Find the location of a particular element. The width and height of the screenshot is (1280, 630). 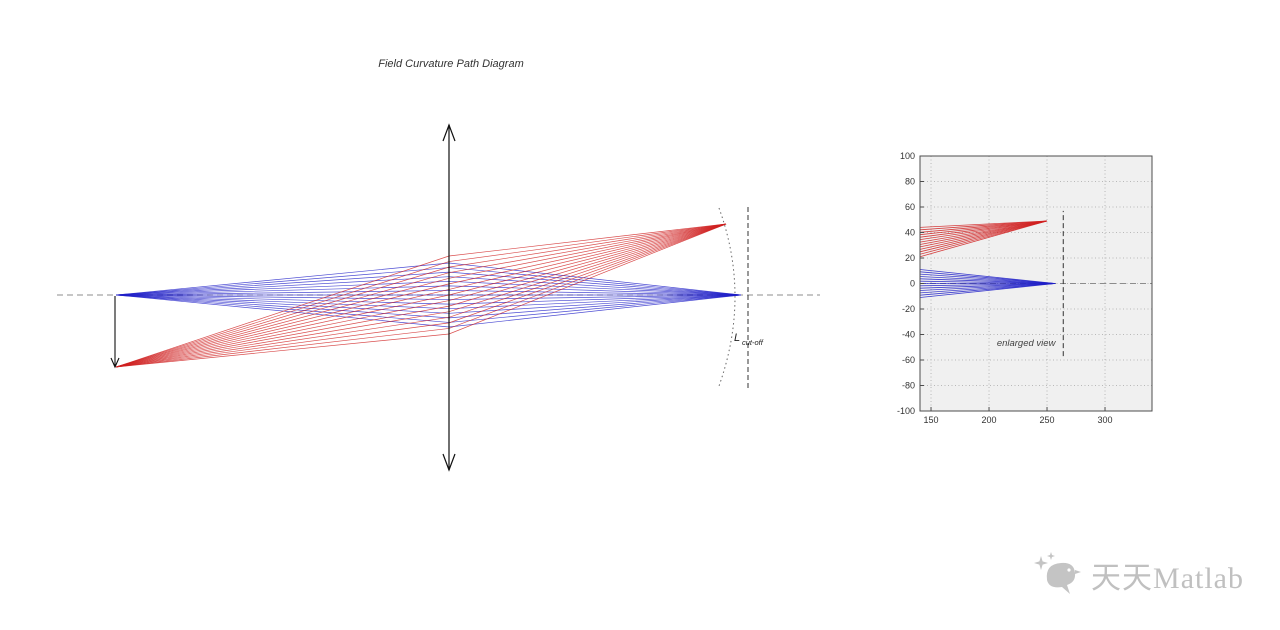

inset-y-tick-label: -60 is located at coordinates (908, 360).